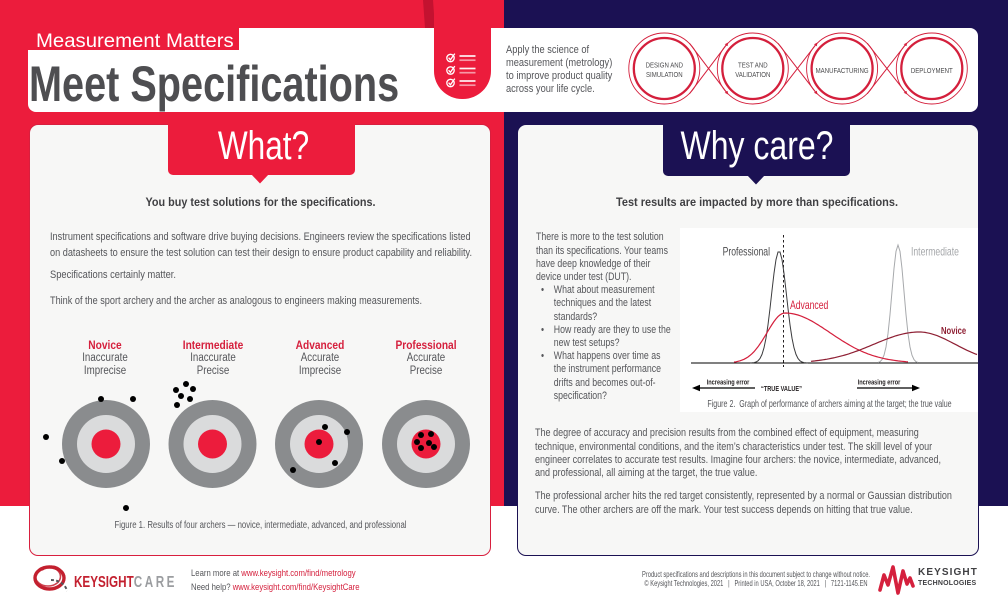  Describe the element at coordinates (932, 71) in the screenshot. I see `svg-text: DEPLOYMENT` at that location.